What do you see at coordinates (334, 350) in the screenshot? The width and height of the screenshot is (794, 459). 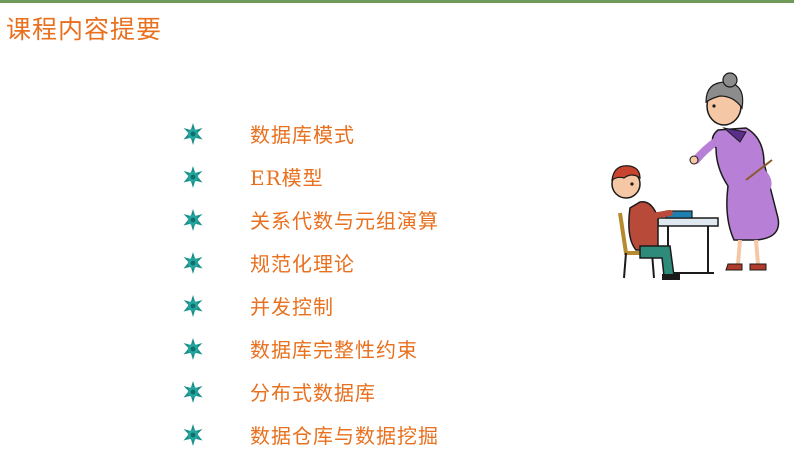 I see `list-item-label: 数据库完整性约束` at bounding box center [334, 350].